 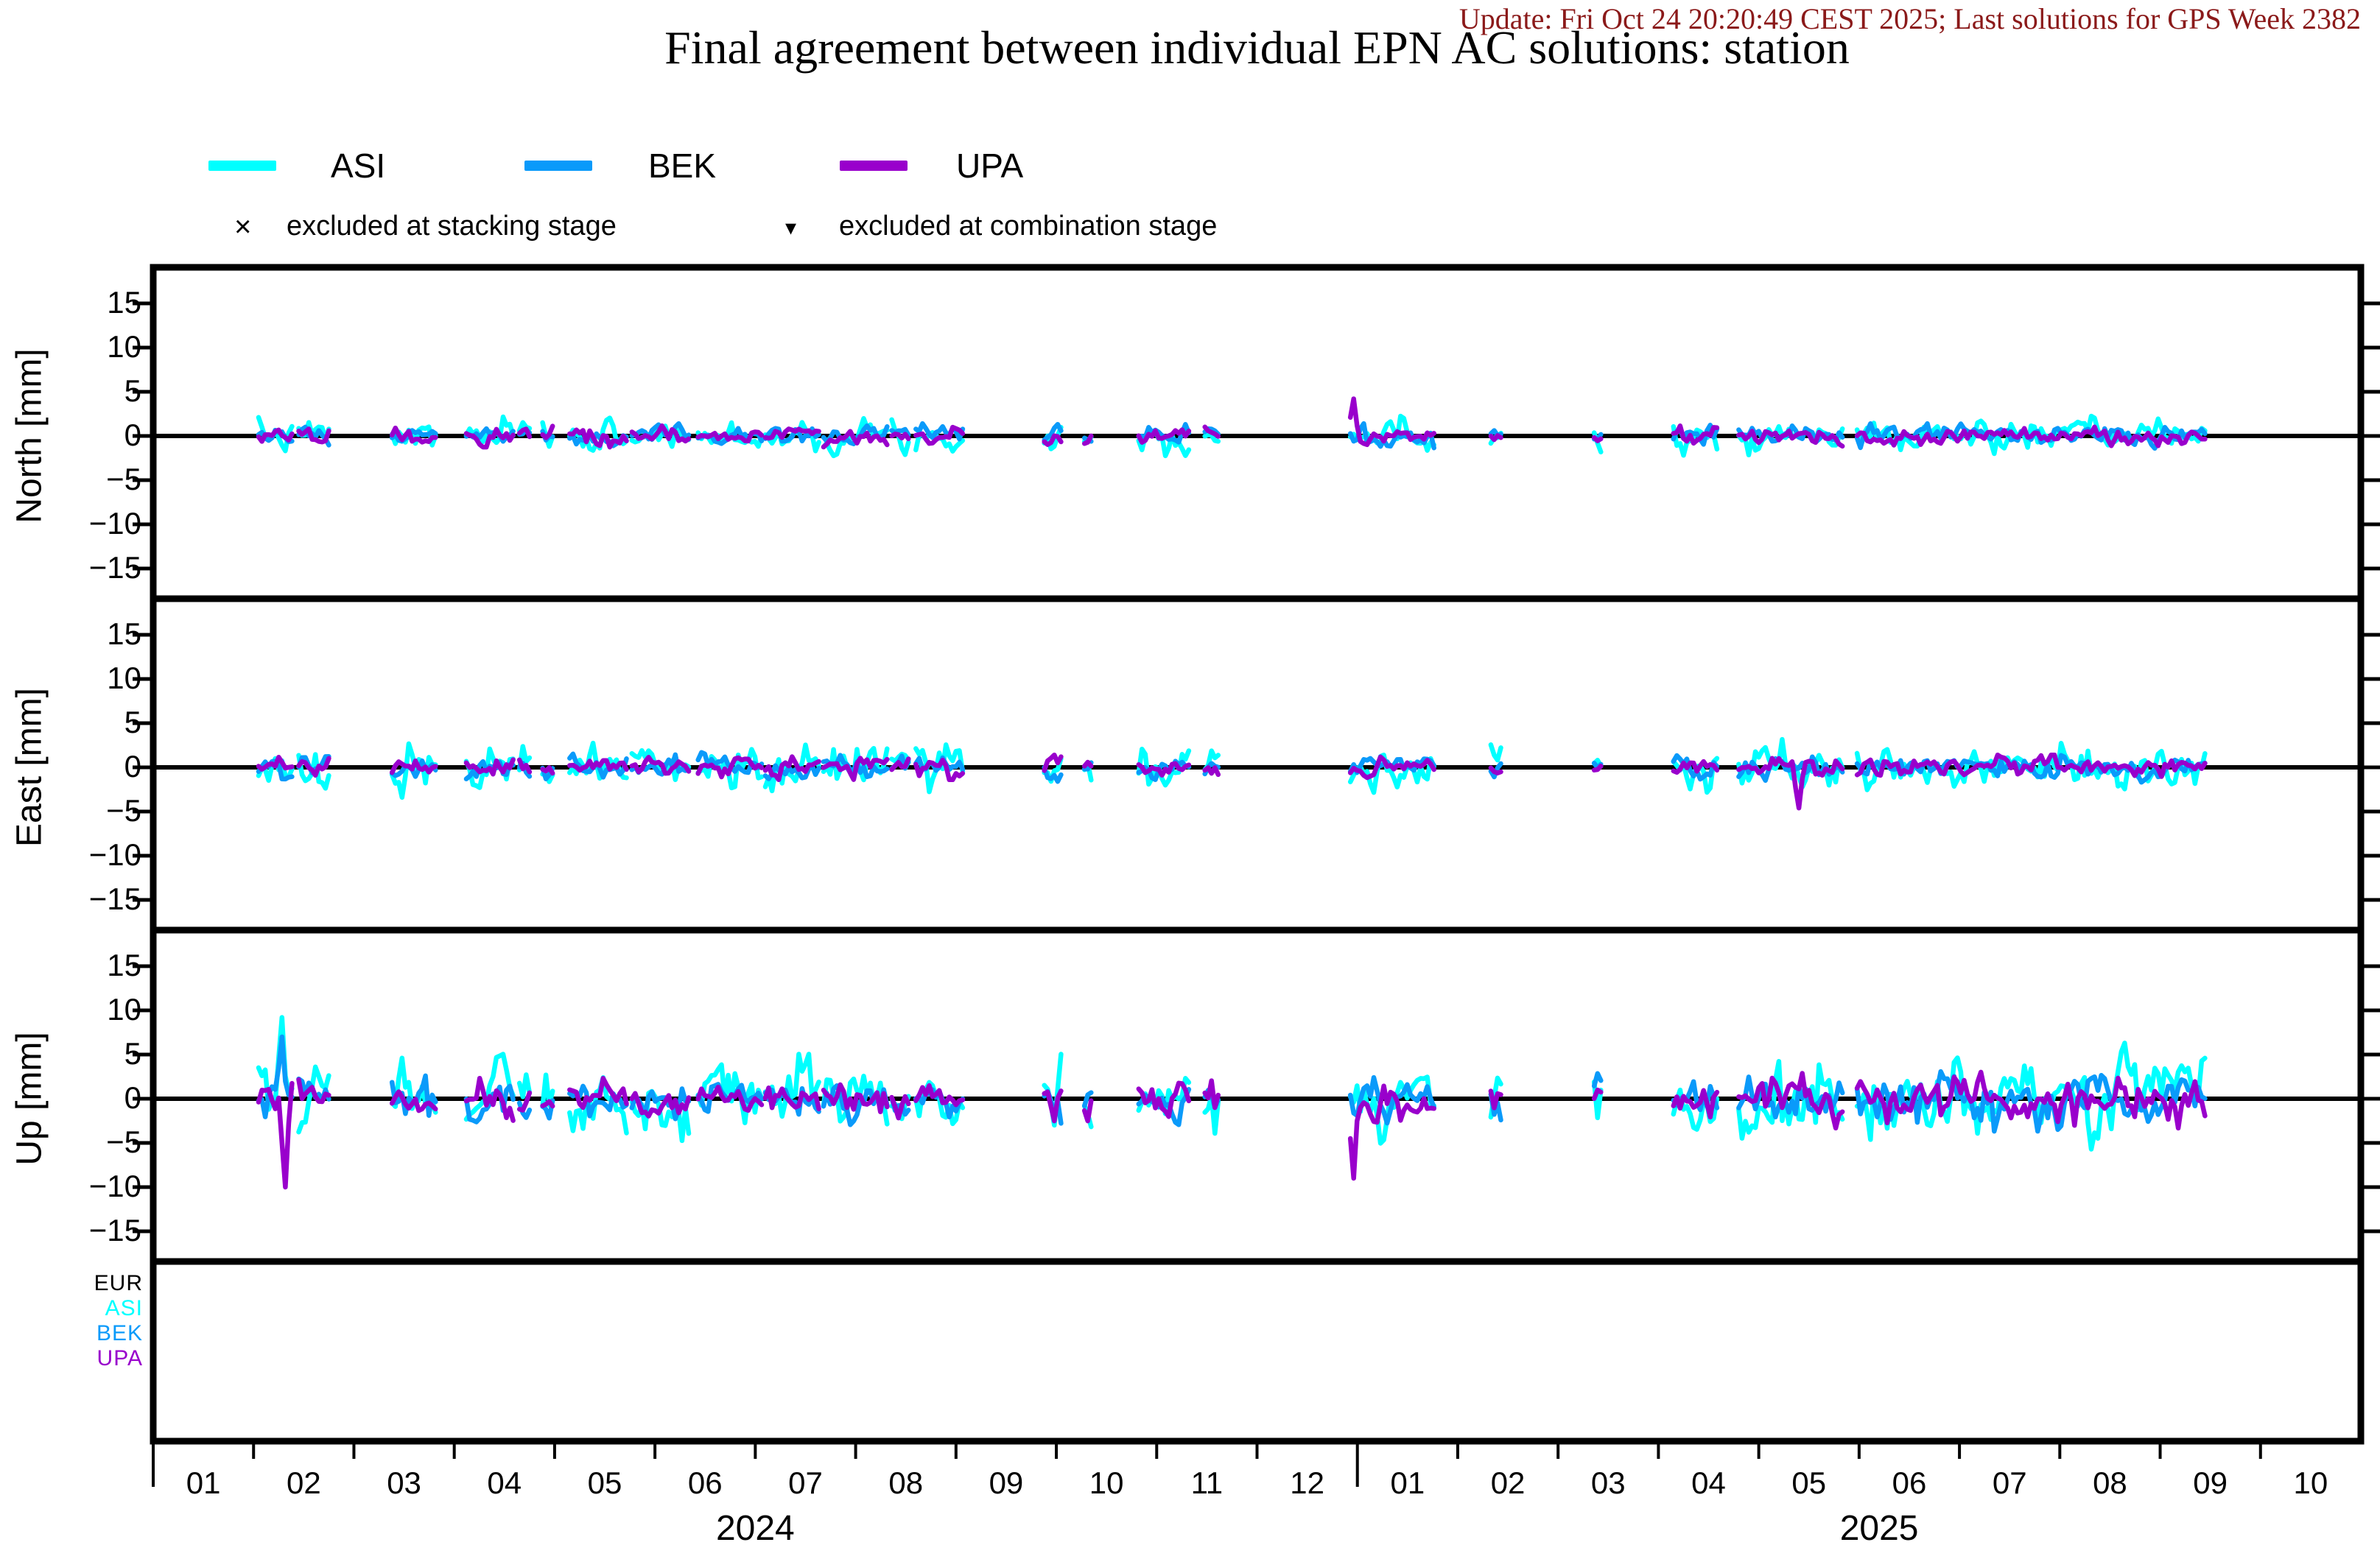 What do you see at coordinates (29, 436) in the screenshot?
I see `y-axis-title-north: North [mm]` at bounding box center [29, 436].